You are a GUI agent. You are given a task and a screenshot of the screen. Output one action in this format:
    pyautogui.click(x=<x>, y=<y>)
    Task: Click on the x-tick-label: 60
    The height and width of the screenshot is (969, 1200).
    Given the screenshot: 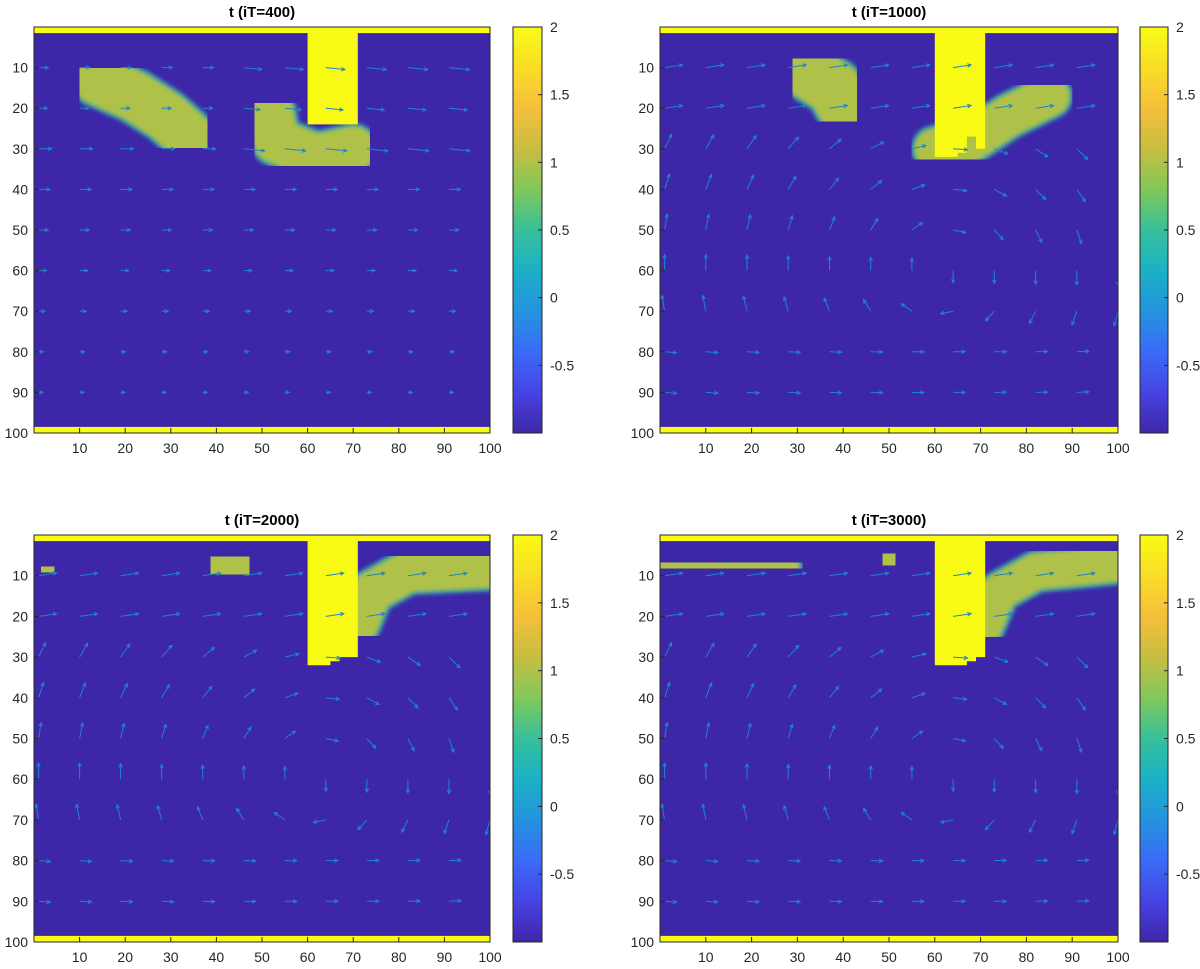 What is the action you would take?
    pyautogui.click(x=935, y=448)
    